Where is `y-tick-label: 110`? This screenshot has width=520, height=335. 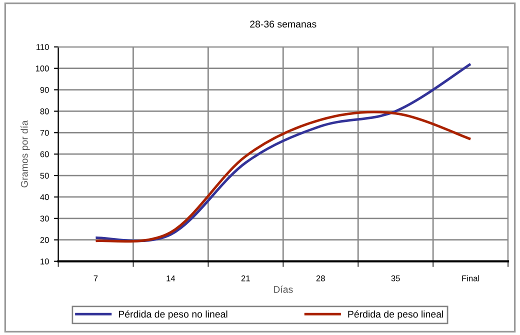
y-tick-label: 110 is located at coordinates (42, 47).